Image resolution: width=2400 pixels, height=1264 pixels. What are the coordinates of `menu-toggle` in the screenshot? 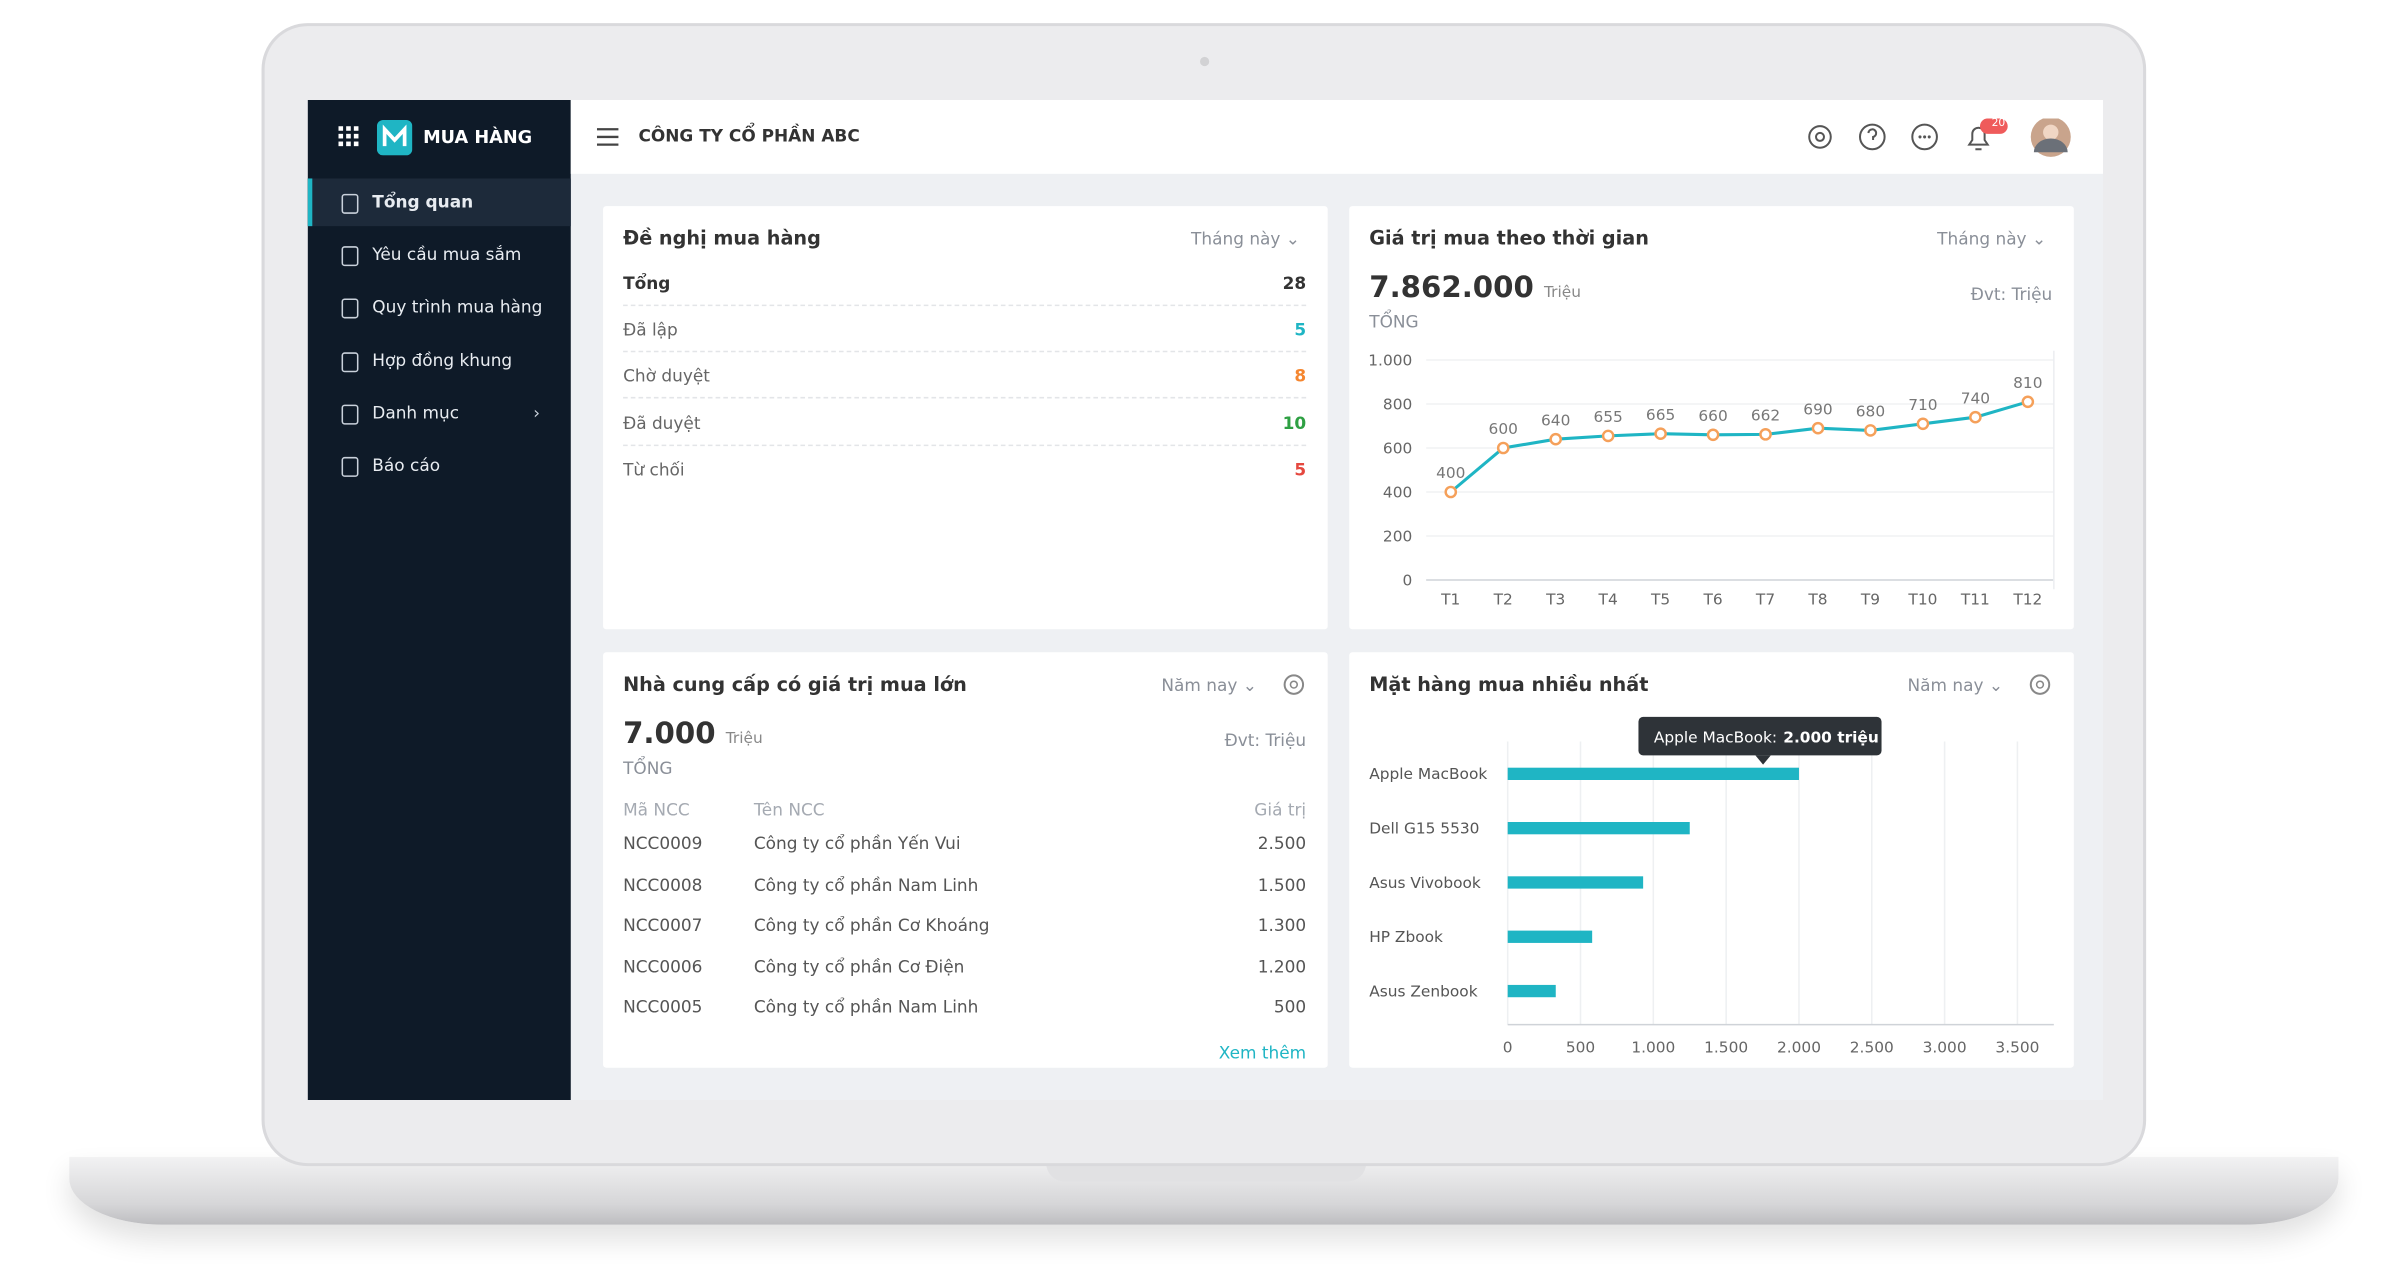 It's located at (607, 137).